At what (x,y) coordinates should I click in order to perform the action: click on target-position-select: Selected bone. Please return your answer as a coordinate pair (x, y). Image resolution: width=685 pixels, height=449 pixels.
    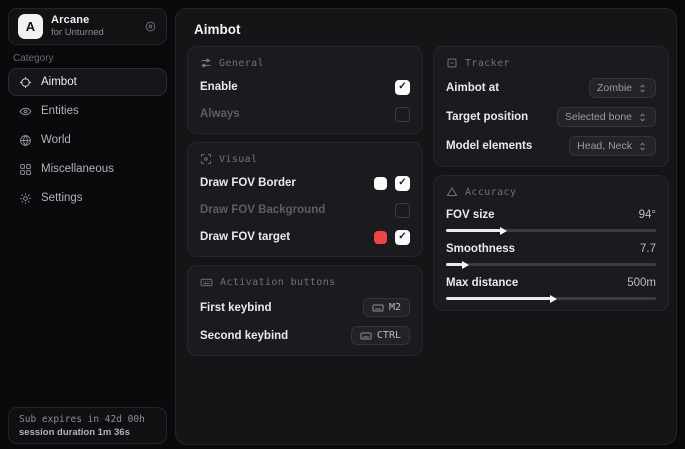
    Looking at the image, I should click on (606, 117).